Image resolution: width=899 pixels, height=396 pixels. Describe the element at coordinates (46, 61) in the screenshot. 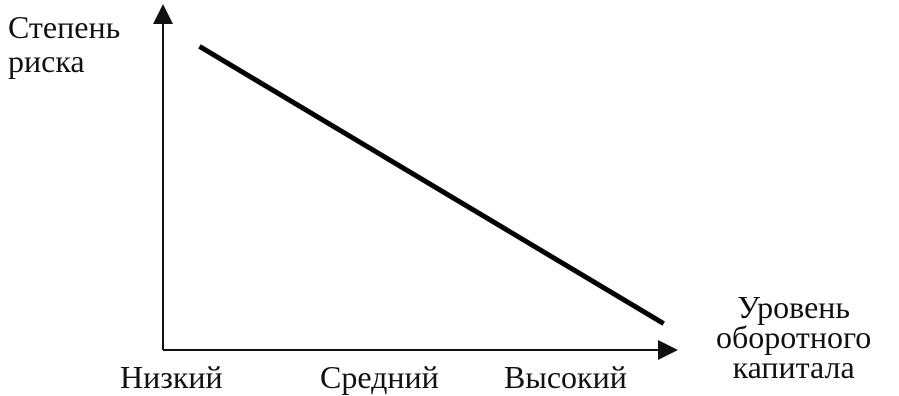

I see `y-axis-label-line-2: риска` at that location.